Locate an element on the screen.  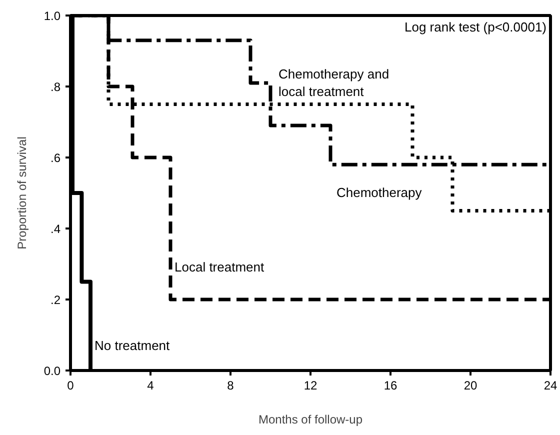
series-label: No treatment is located at coordinates (132, 345).